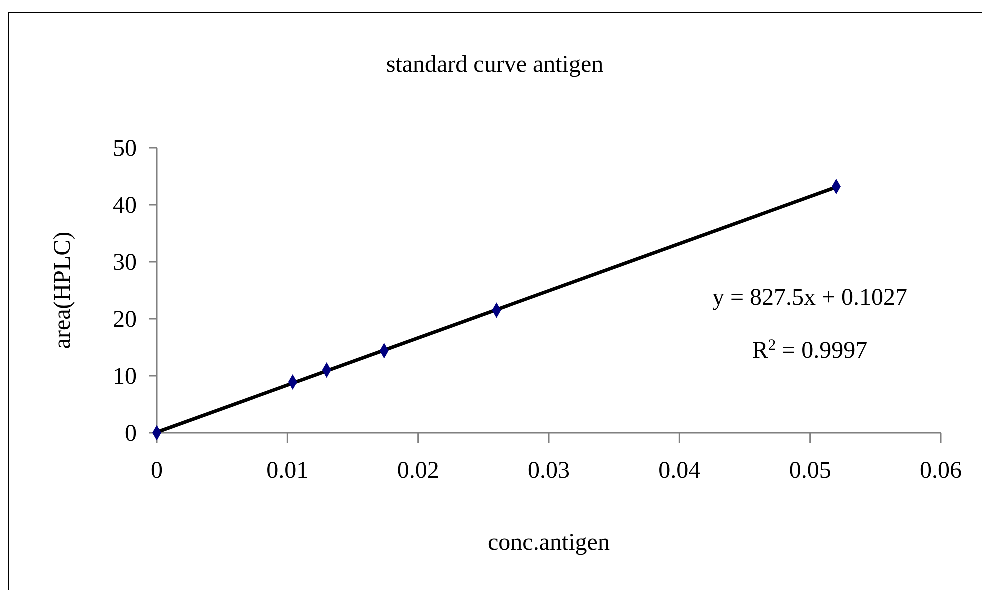  What do you see at coordinates (125, 206) in the screenshot?
I see `y-tick-label: 40` at bounding box center [125, 206].